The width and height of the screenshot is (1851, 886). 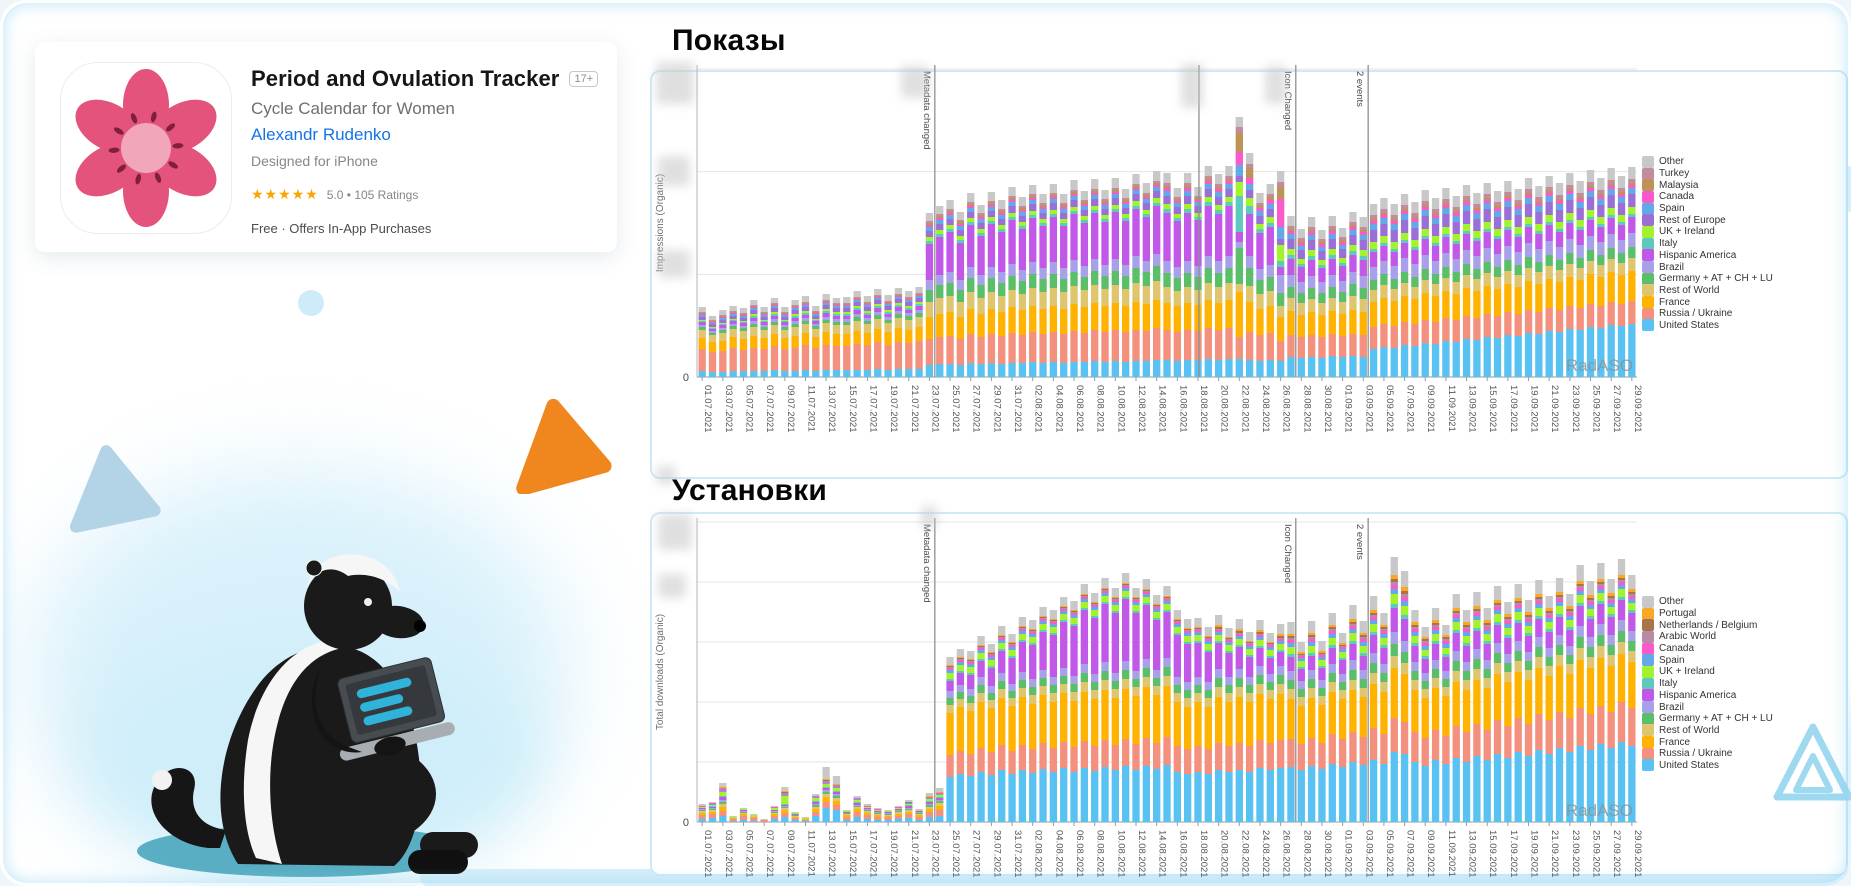 What do you see at coordinates (1451, 853) in the screenshot?
I see `x-tick-label: 11.09.2021` at bounding box center [1451, 853].